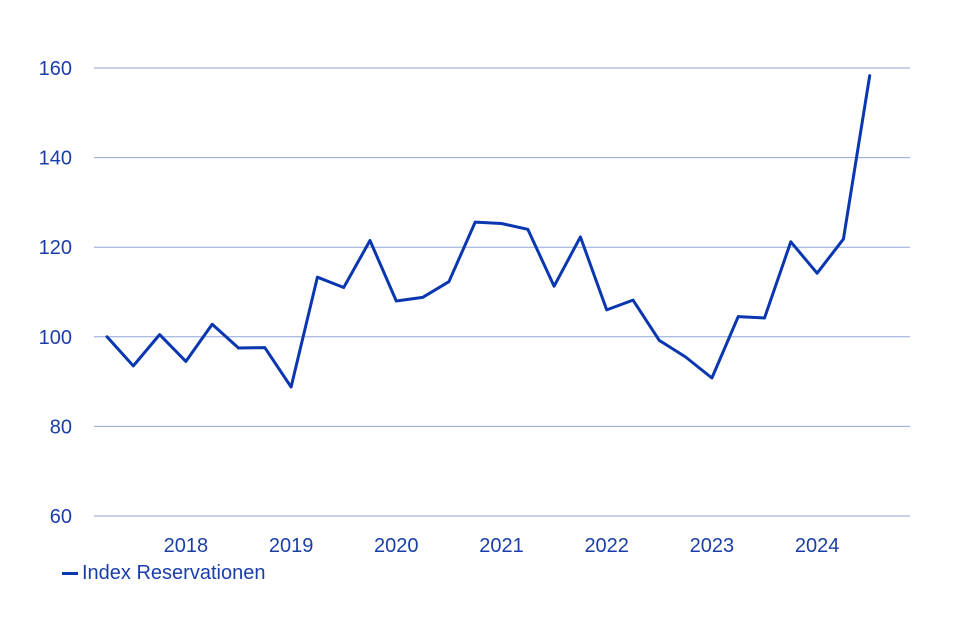 This screenshot has width=960, height=640. What do you see at coordinates (174, 573) in the screenshot?
I see `legend-label: Index Reservationen` at bounding box center [174, 573].